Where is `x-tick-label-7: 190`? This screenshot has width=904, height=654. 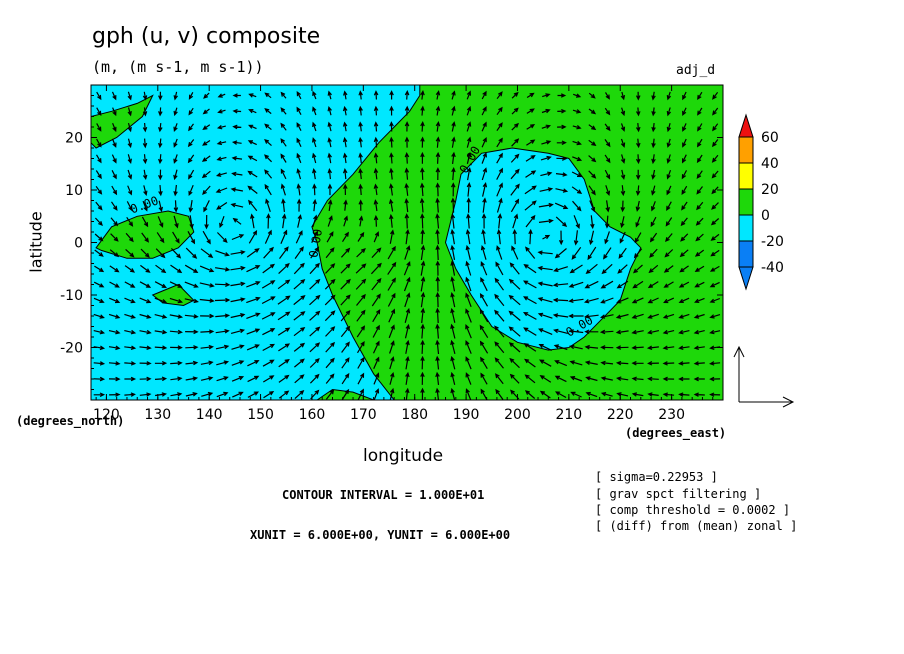
x-tick-label-7: 190 is located at coordinates (466, 415).